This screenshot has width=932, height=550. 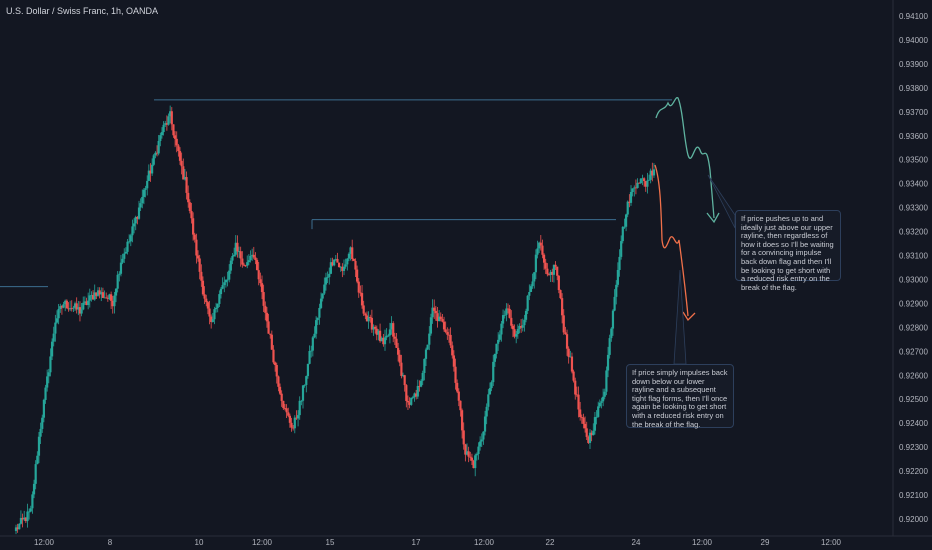 I want to click on time-tick-label: 17, so click(x=416, y=542).